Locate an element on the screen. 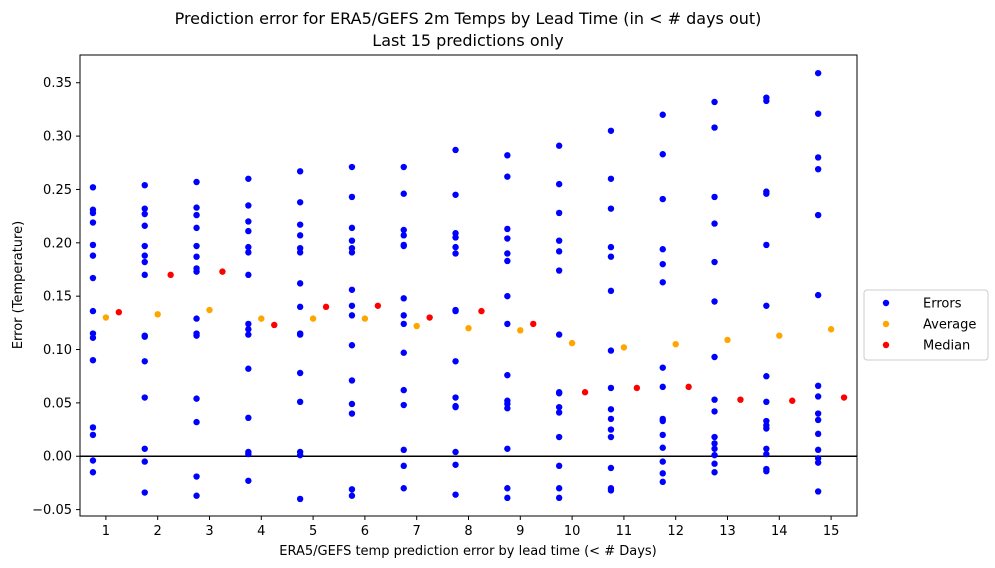  y-tick-label: 0.35 is located at coordinates (57, 83).